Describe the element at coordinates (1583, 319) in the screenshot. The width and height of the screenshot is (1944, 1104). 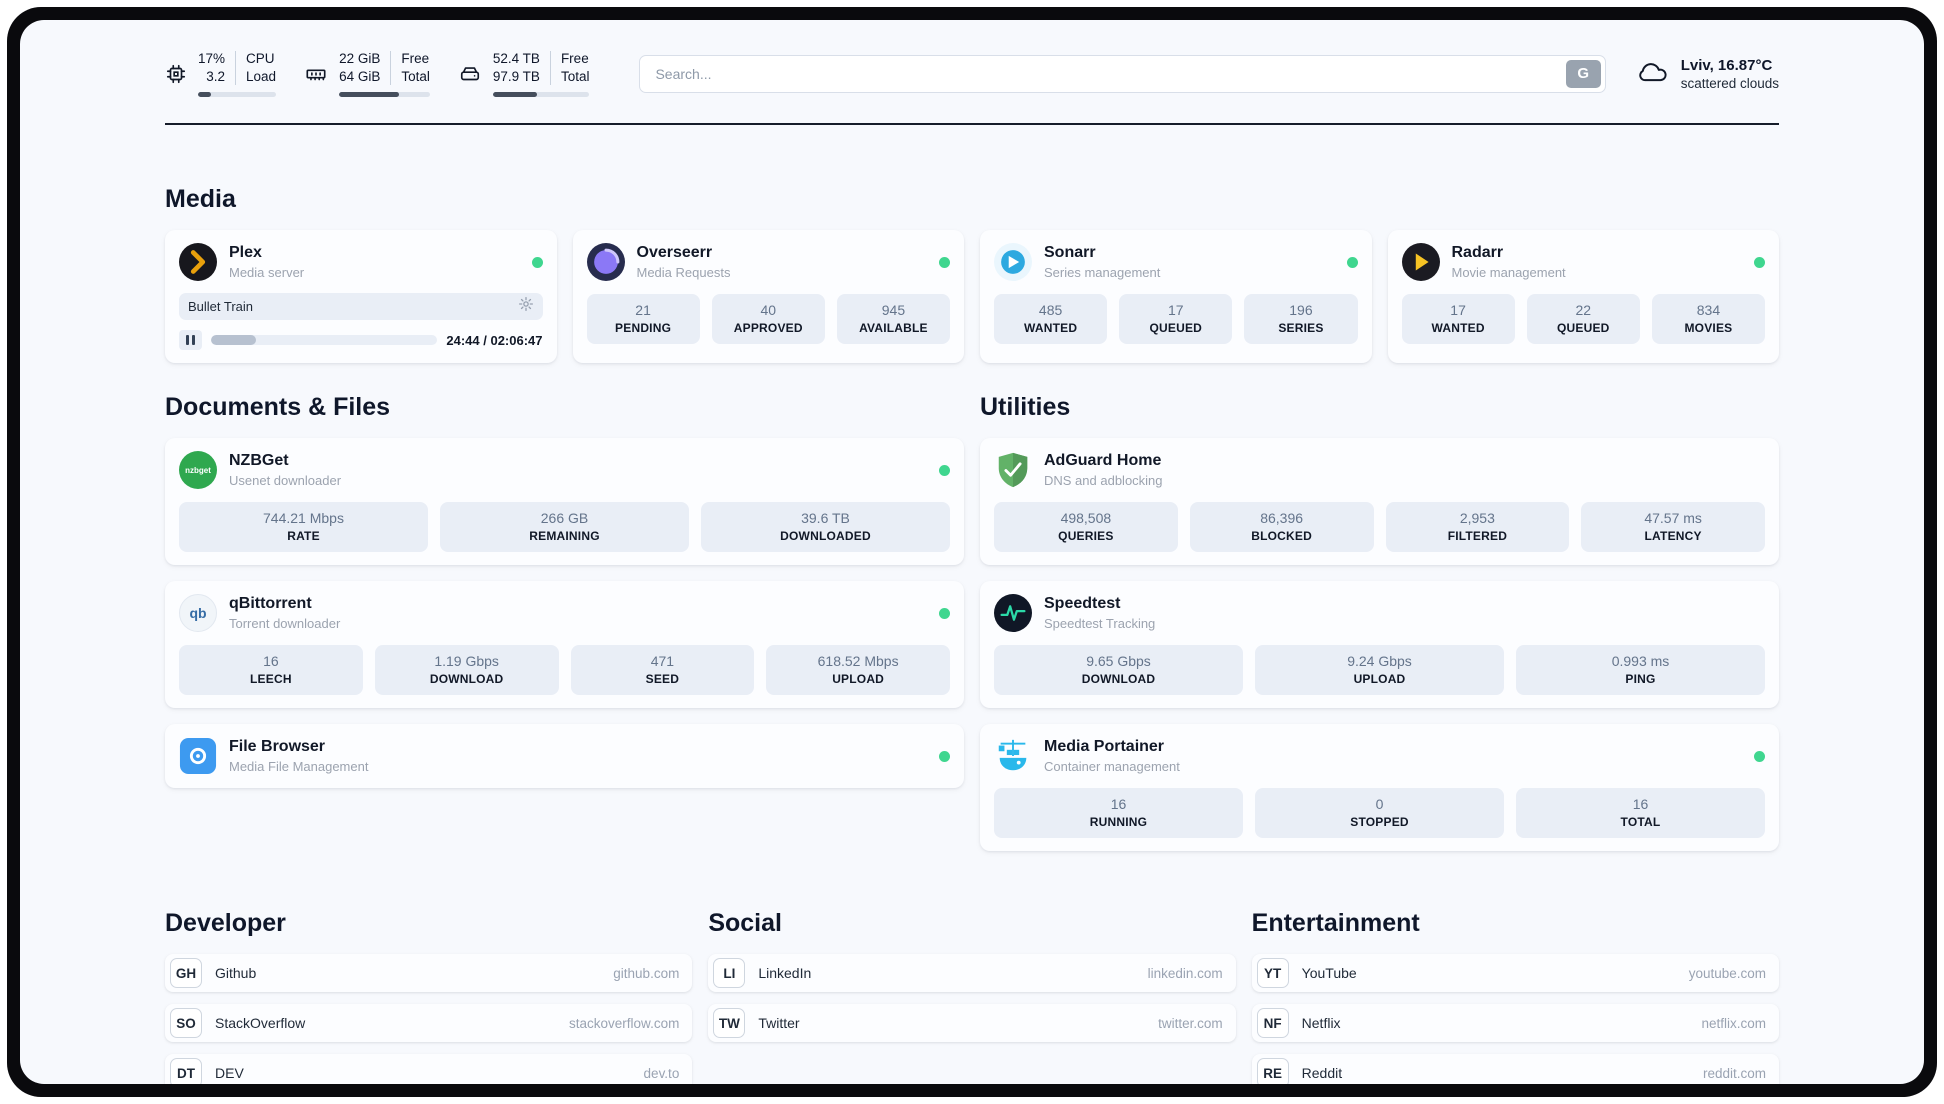
I see `stat-queued: 22 QUEUED` at that location.